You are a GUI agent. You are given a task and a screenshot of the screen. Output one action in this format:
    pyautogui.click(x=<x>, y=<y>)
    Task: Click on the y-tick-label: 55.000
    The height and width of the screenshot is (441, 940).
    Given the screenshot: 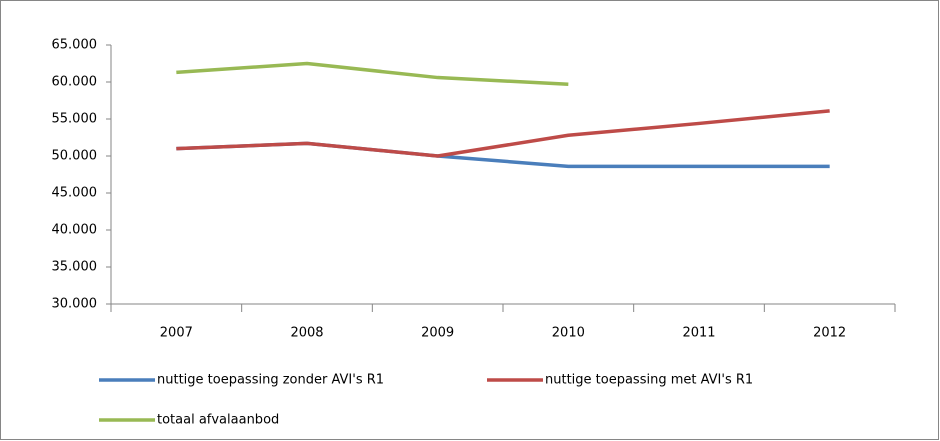 What is the action you would take?
    pyautogui.click(x=75, y=119)
    